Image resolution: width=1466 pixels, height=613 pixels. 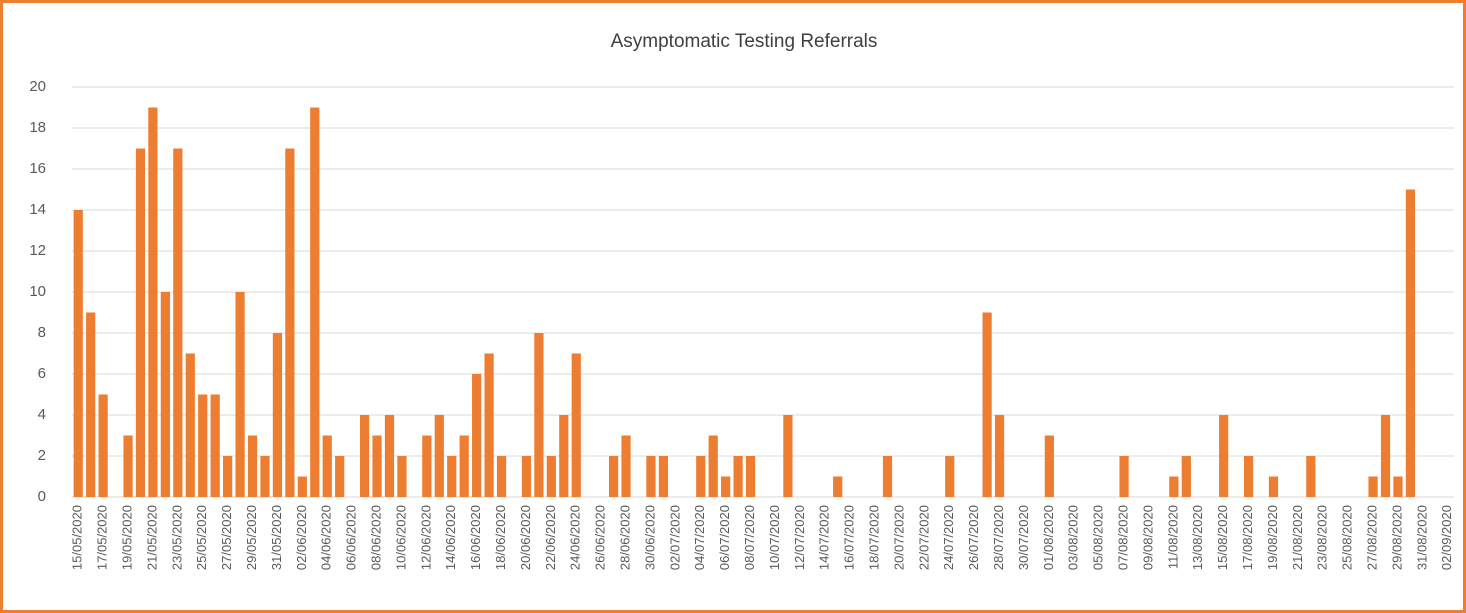 I want to click on y-tick-label: 4, so click(x=42, y=414).